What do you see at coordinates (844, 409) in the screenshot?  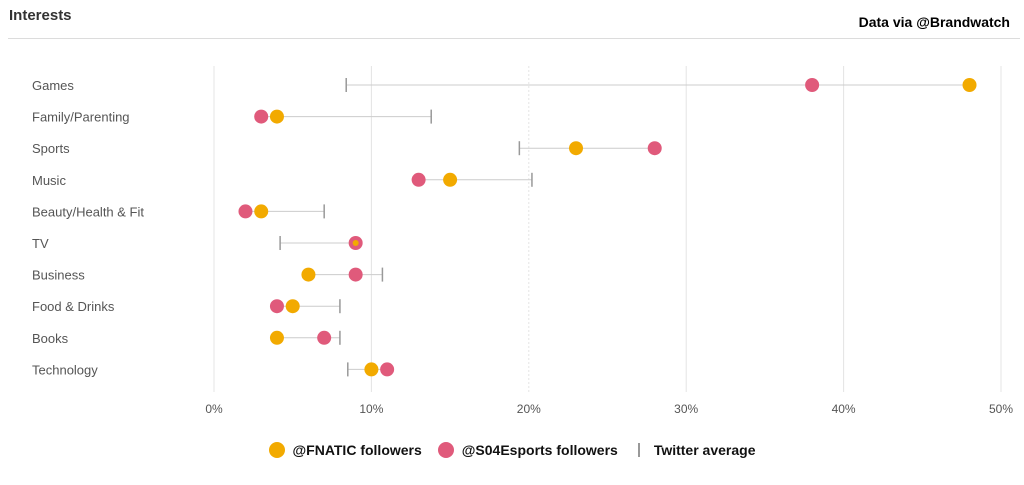 I see `x-tick-label-40: 40%` at bounding box center [844, 409].